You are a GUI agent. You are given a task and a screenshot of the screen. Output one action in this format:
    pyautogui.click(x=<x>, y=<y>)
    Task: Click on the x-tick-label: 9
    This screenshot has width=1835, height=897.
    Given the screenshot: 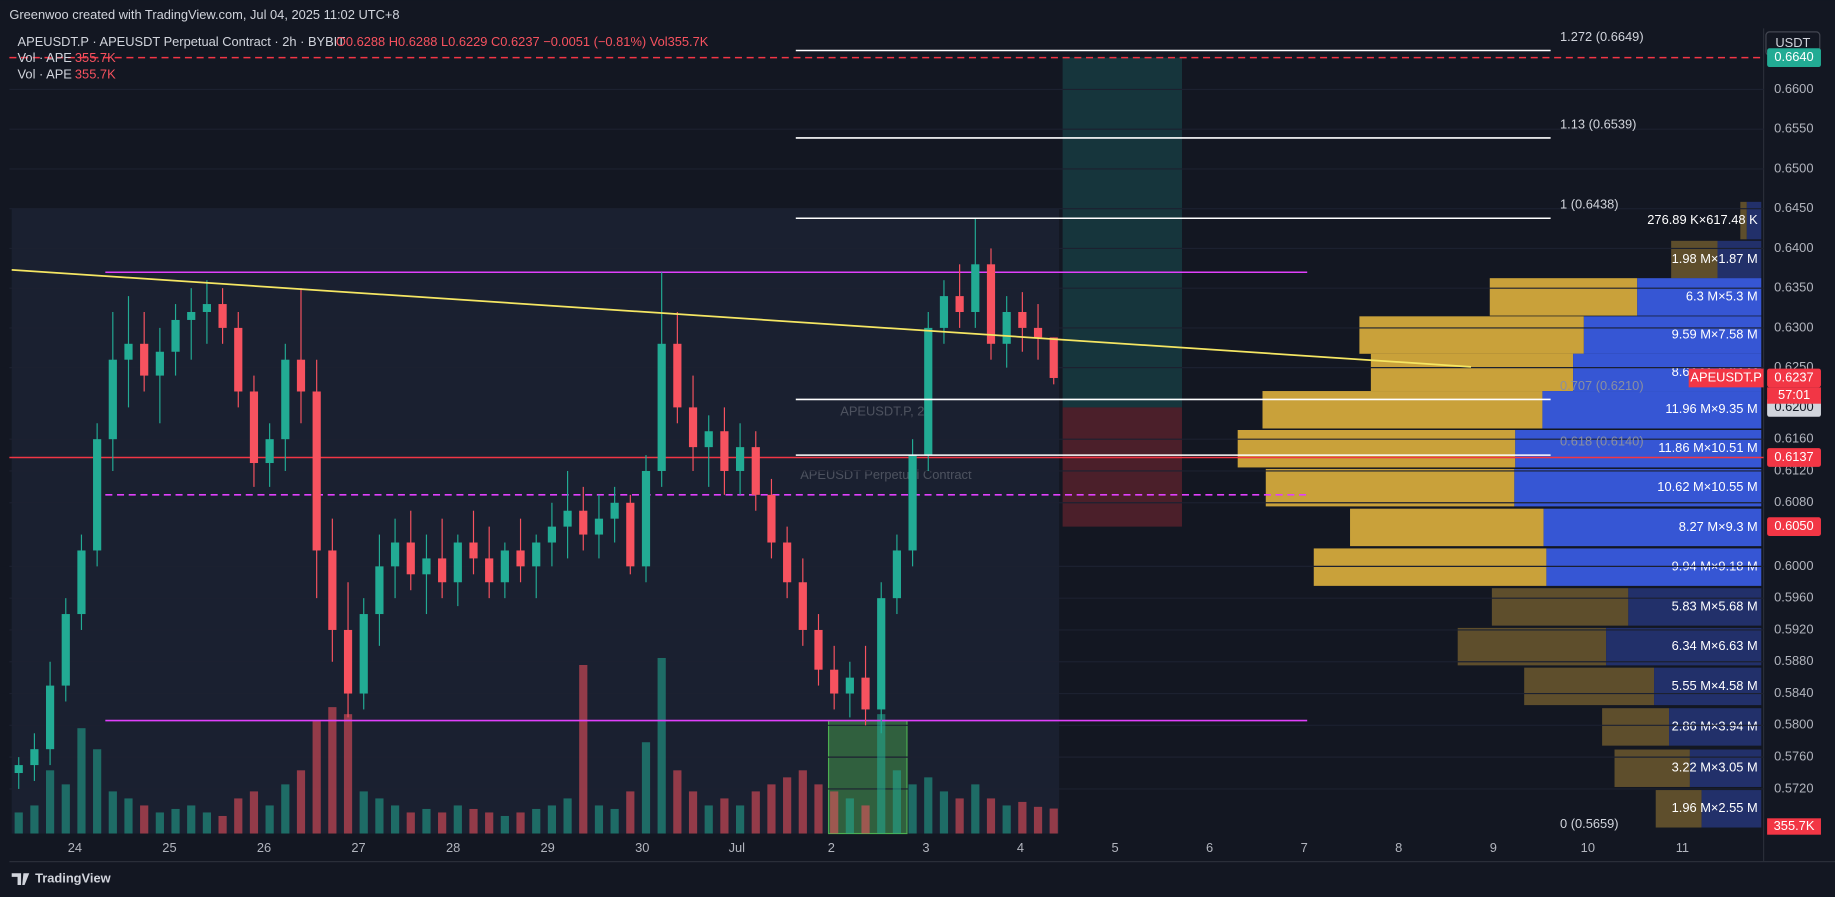 What is the action you would take?
    pyautogui.click(x=1493, y=847)
    